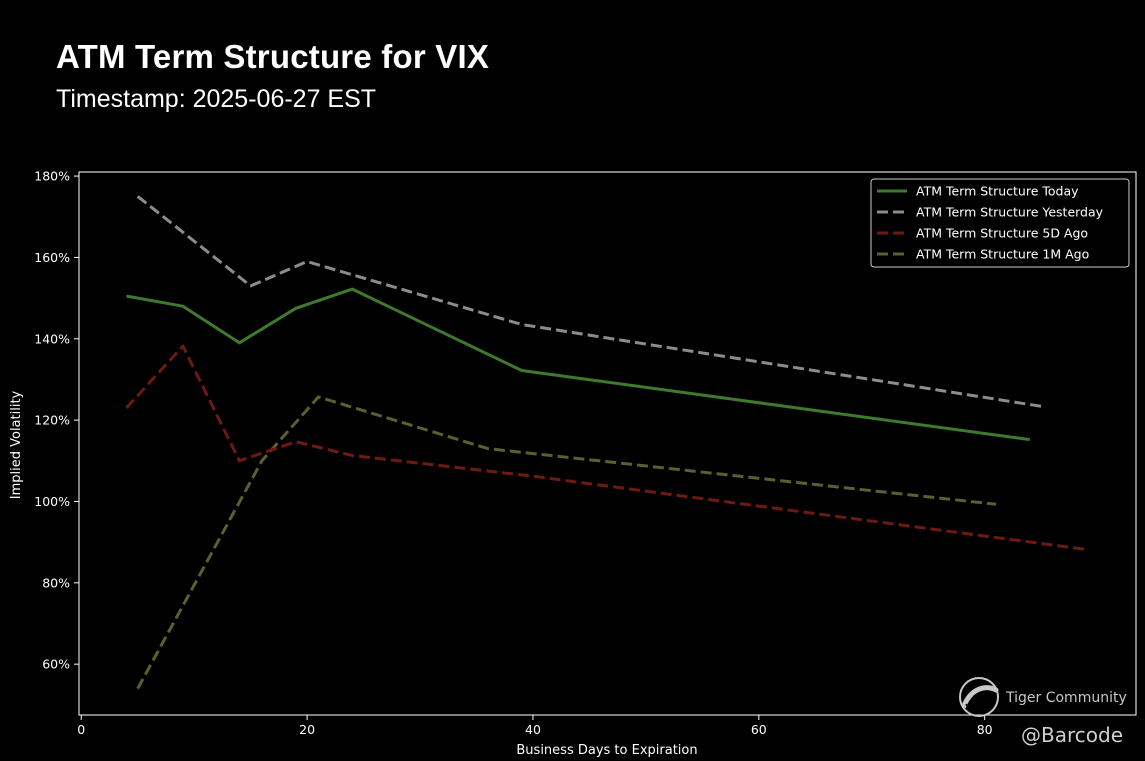 The width and height of the screenshot is (1145, 761). I want to click on legend-label-1: ATM Term Structure Yesterday, so click(1010, 212).